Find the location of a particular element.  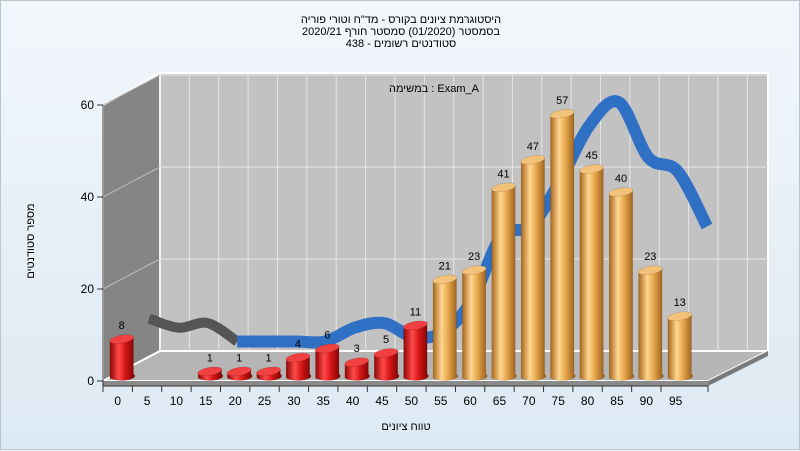

legend-label: במשימה : Exam_A is located at coordinates (434, 89).